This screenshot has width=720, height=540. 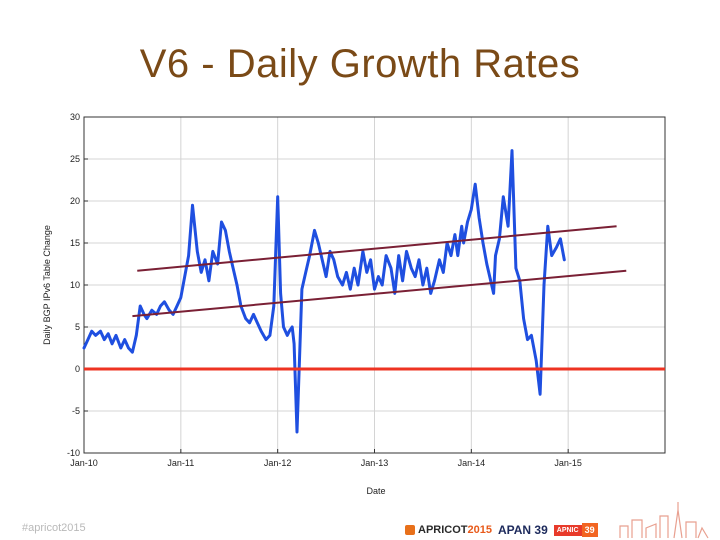 What do you see at coordinates (410, 530) in the screenshot?
I see `apricot-mark-icon` at bounding box center [410, 530].